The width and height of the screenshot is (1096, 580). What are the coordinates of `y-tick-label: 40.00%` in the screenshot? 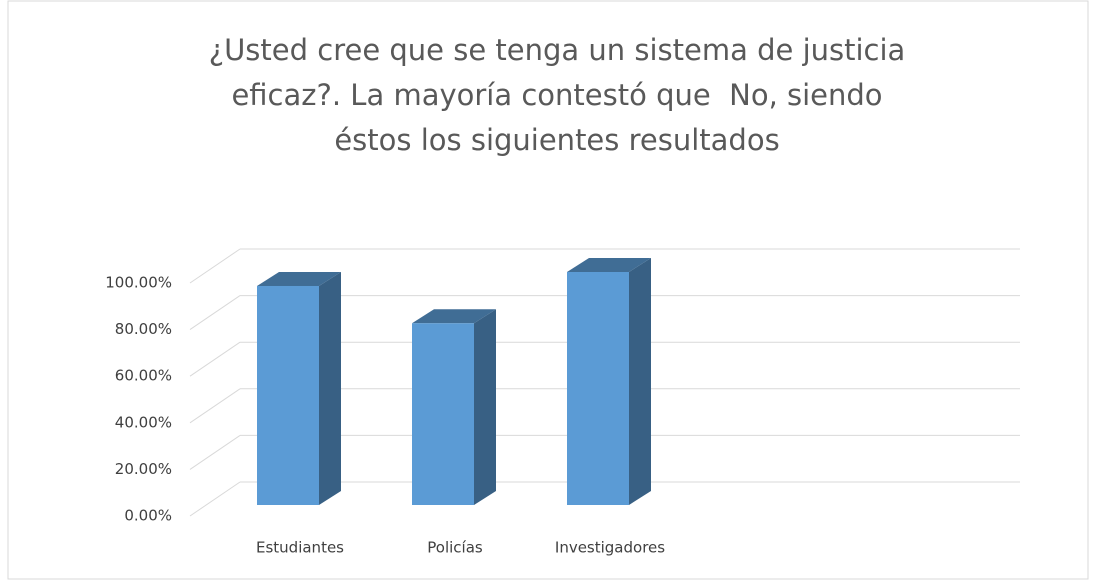 It's located at (143, 422).